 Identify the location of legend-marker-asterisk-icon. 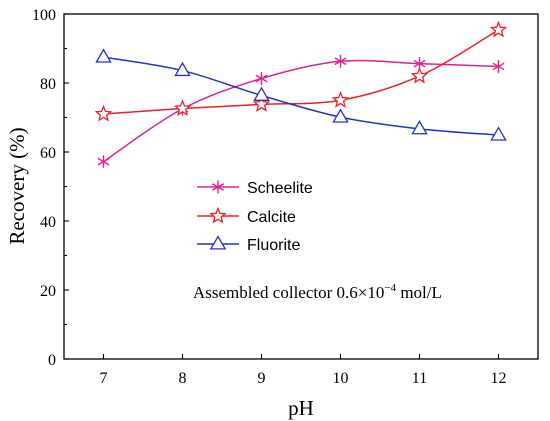
(218, 187).